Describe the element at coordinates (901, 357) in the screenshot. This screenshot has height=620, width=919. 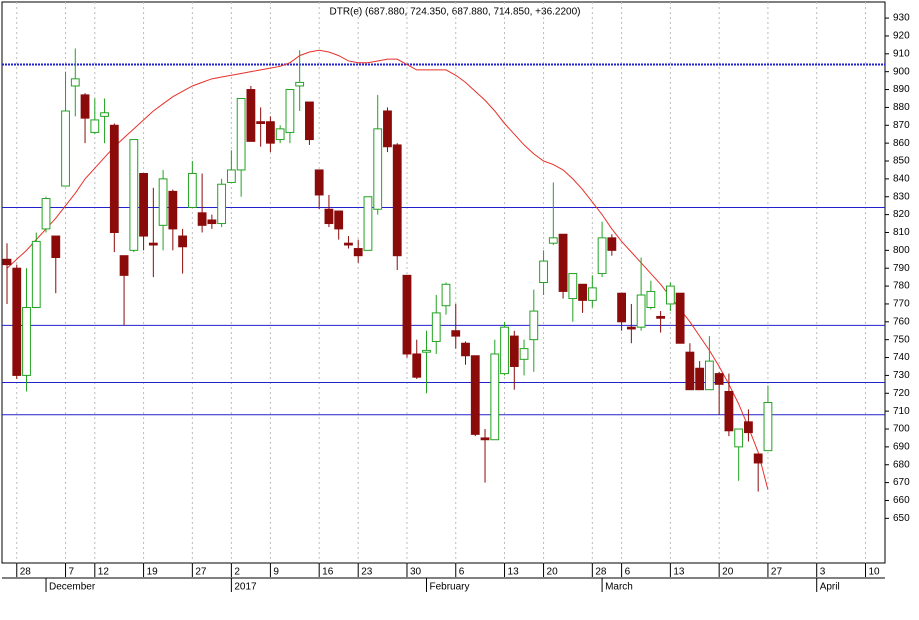
I see `y-tick-label: 740` at that location.